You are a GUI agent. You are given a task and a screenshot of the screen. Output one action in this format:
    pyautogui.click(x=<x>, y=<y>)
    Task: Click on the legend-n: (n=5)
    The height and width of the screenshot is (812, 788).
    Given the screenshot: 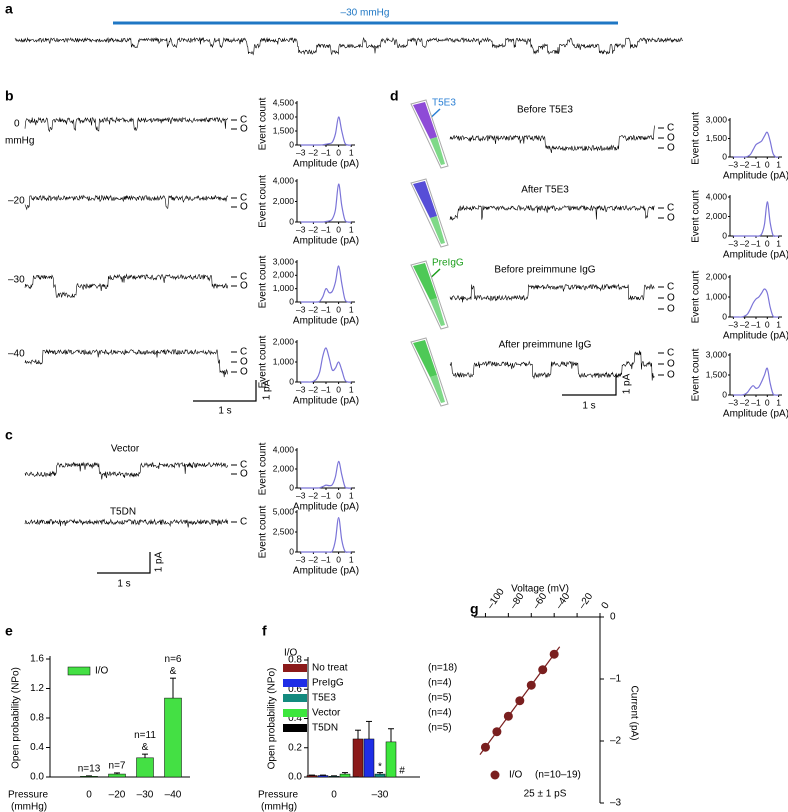 What is the action you would take?
    pyautogui.click(x=440, y=698)
    